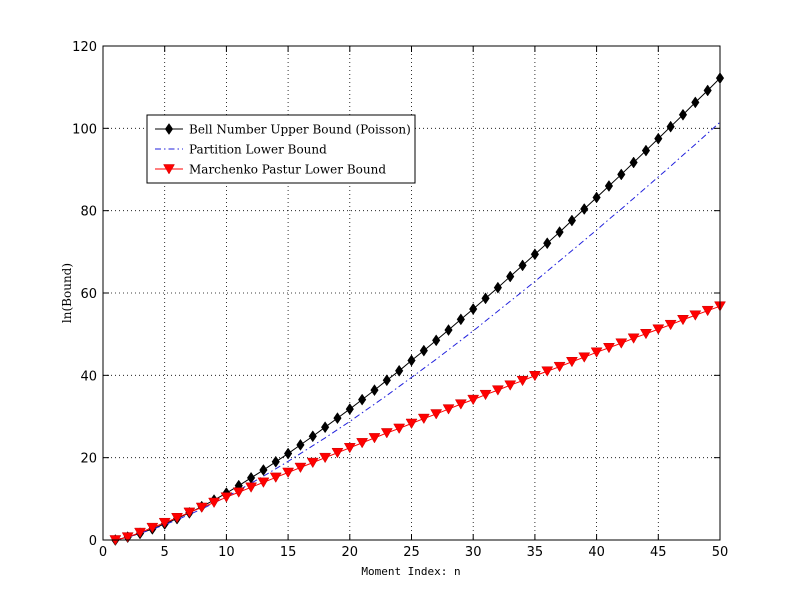 Image resolution: width=796 pixels, height=611 pixels. Describe the element at coordinates (410, 571) in the screenshot. I see `x-axis-label: Moment Index: n` at that location.